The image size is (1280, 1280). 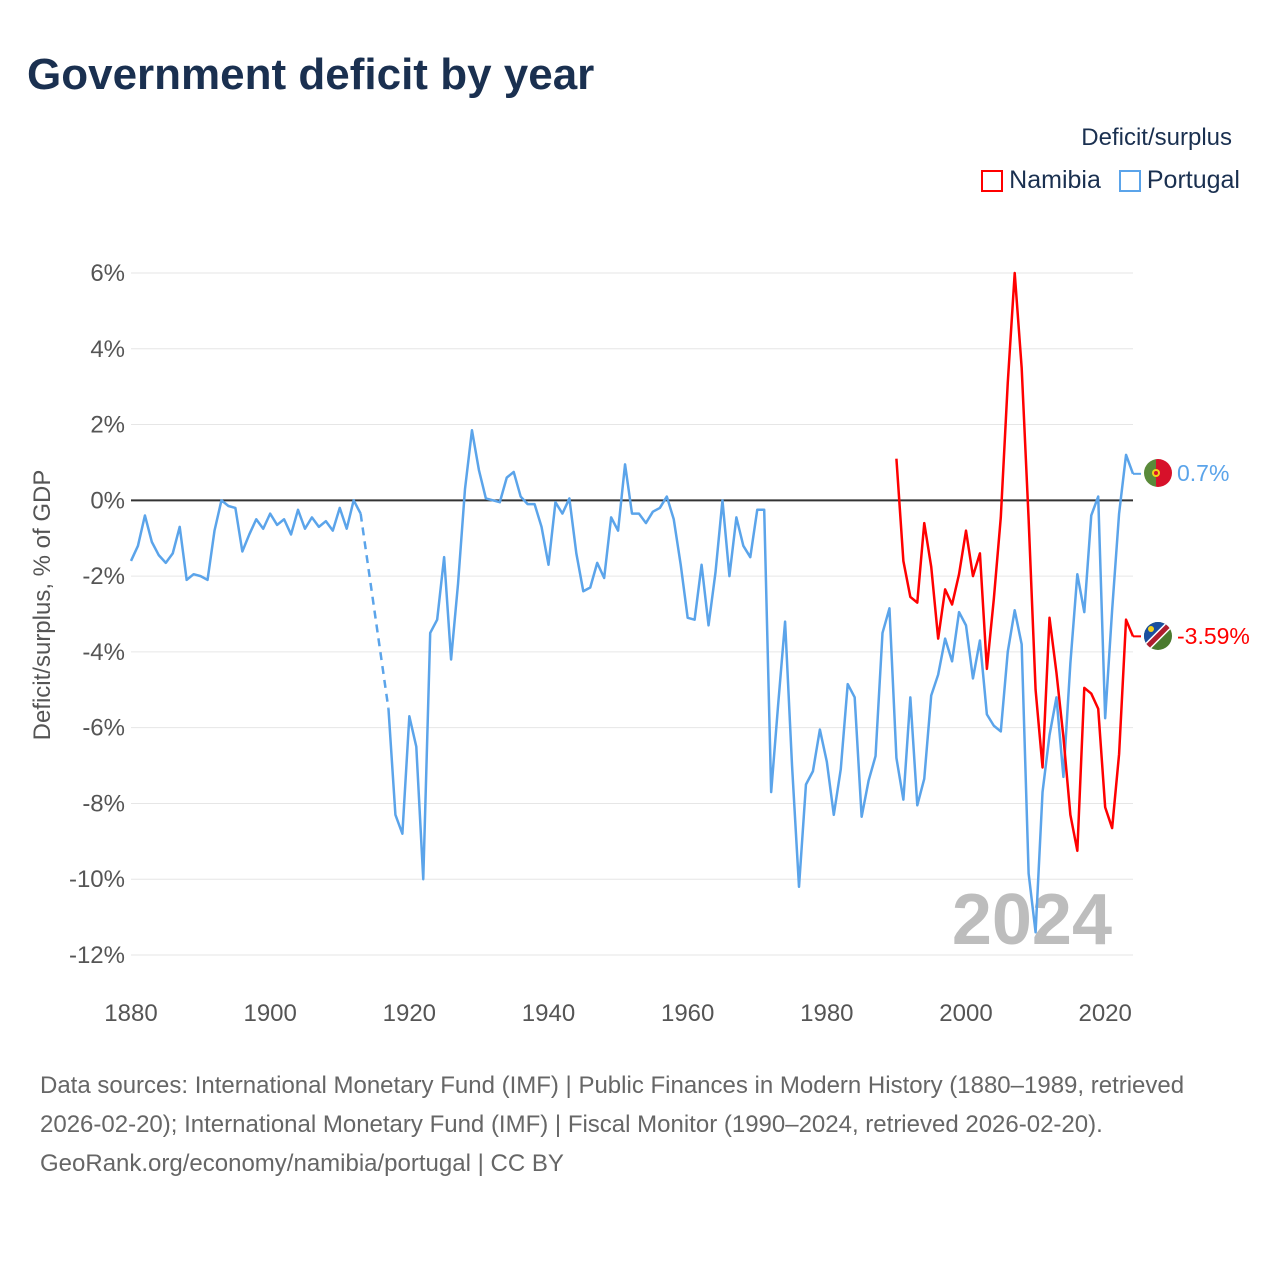 I want to click on x-tick-label: 1900, so click(x=269, y=1013).